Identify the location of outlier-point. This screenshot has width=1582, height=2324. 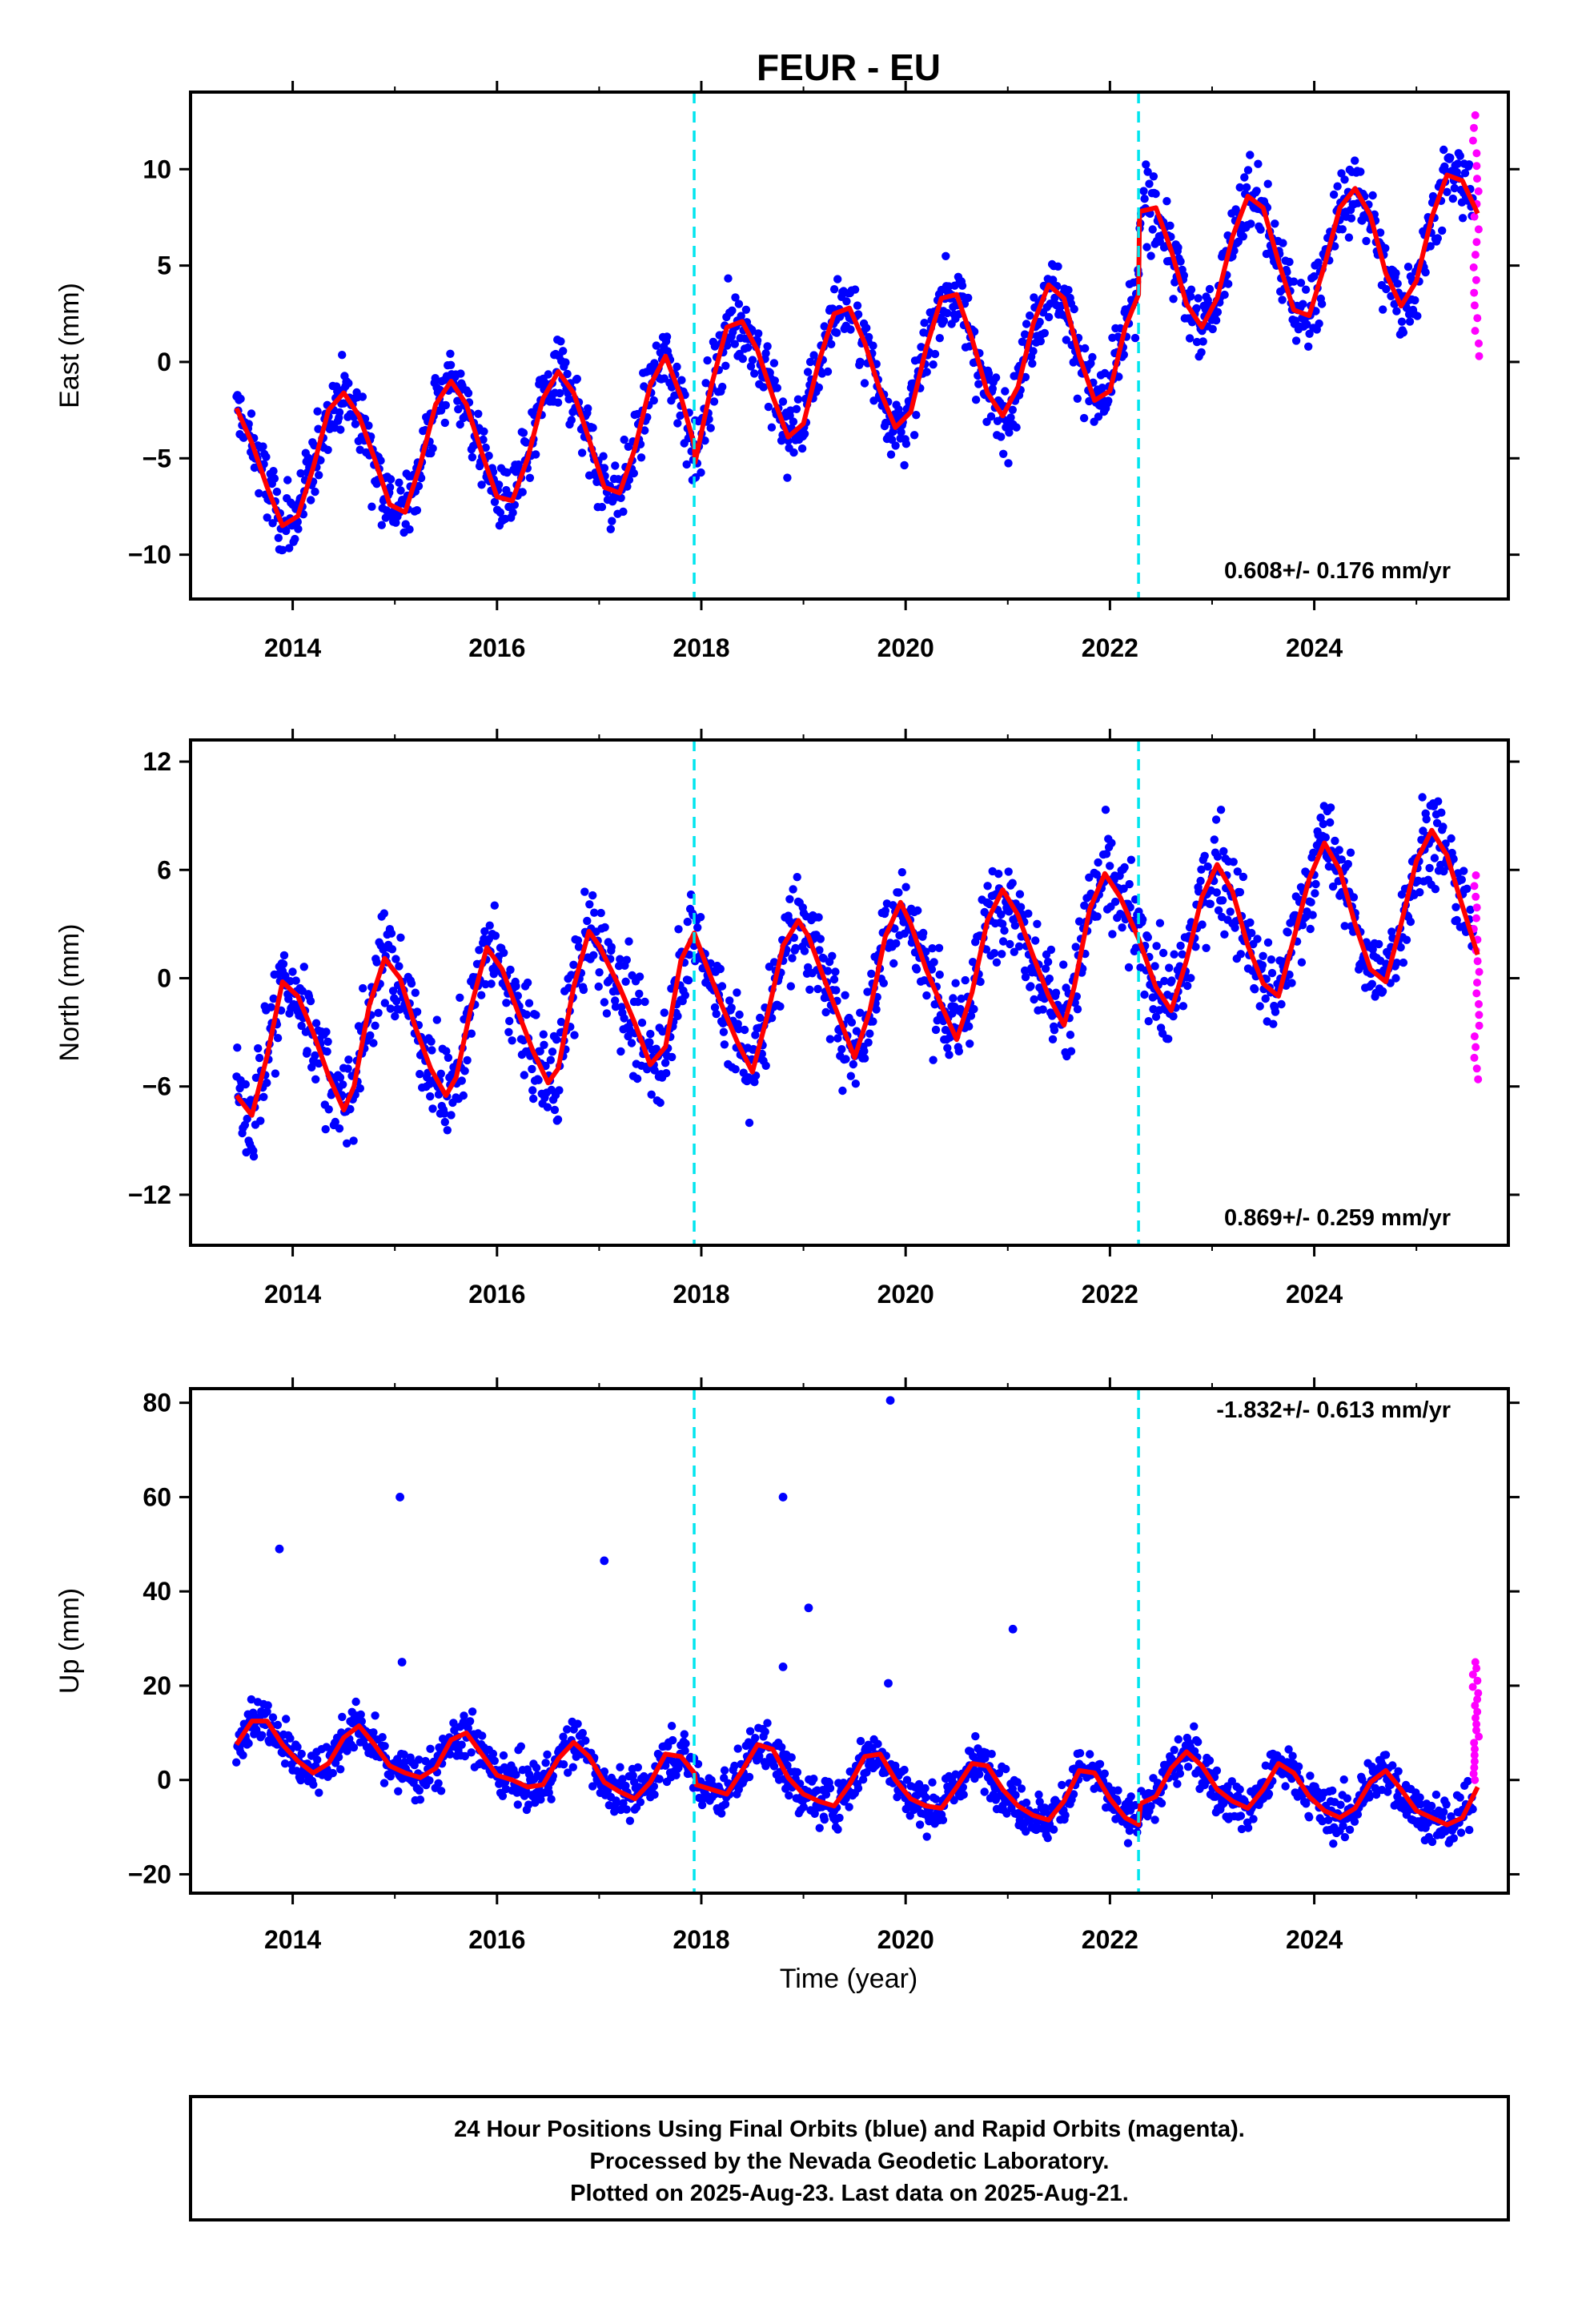
(890, 1400).